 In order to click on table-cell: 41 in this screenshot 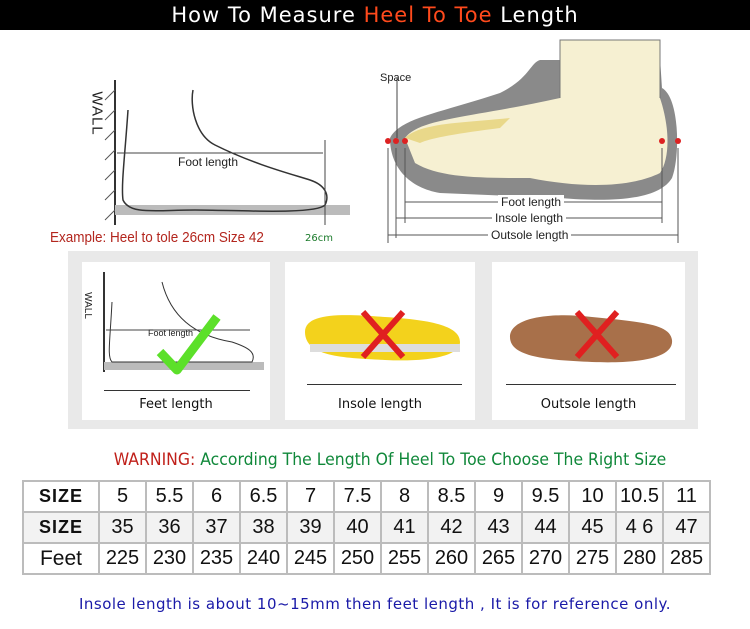, I will do `click(404, 527)`.